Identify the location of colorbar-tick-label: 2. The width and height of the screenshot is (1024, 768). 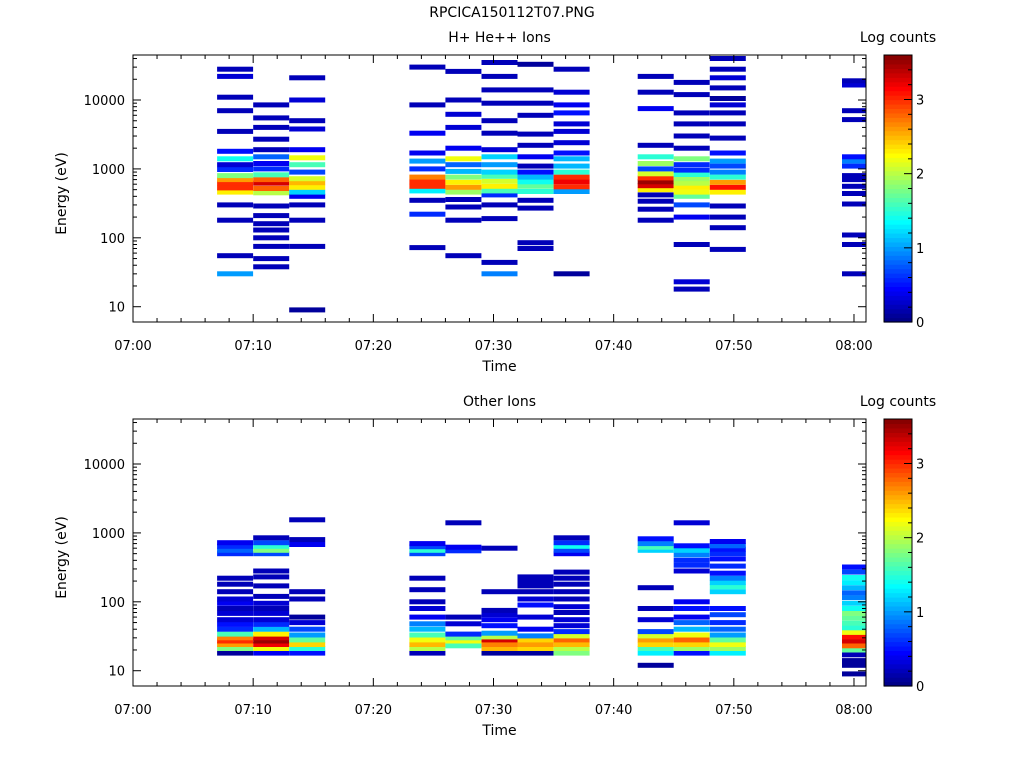
(920, 539).